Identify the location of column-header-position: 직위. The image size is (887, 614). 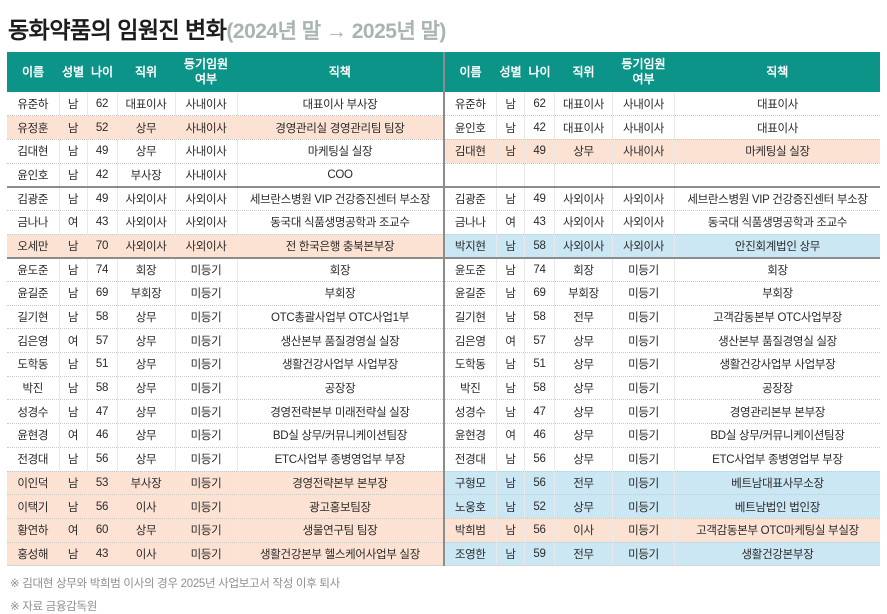
(146, 72).